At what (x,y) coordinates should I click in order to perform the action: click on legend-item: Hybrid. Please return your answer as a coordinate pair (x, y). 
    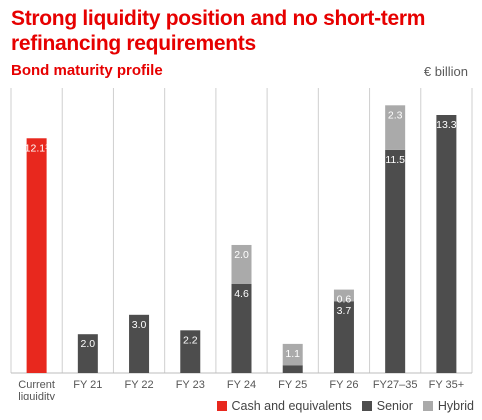
    Looking at the image, I should click on (448, 406).